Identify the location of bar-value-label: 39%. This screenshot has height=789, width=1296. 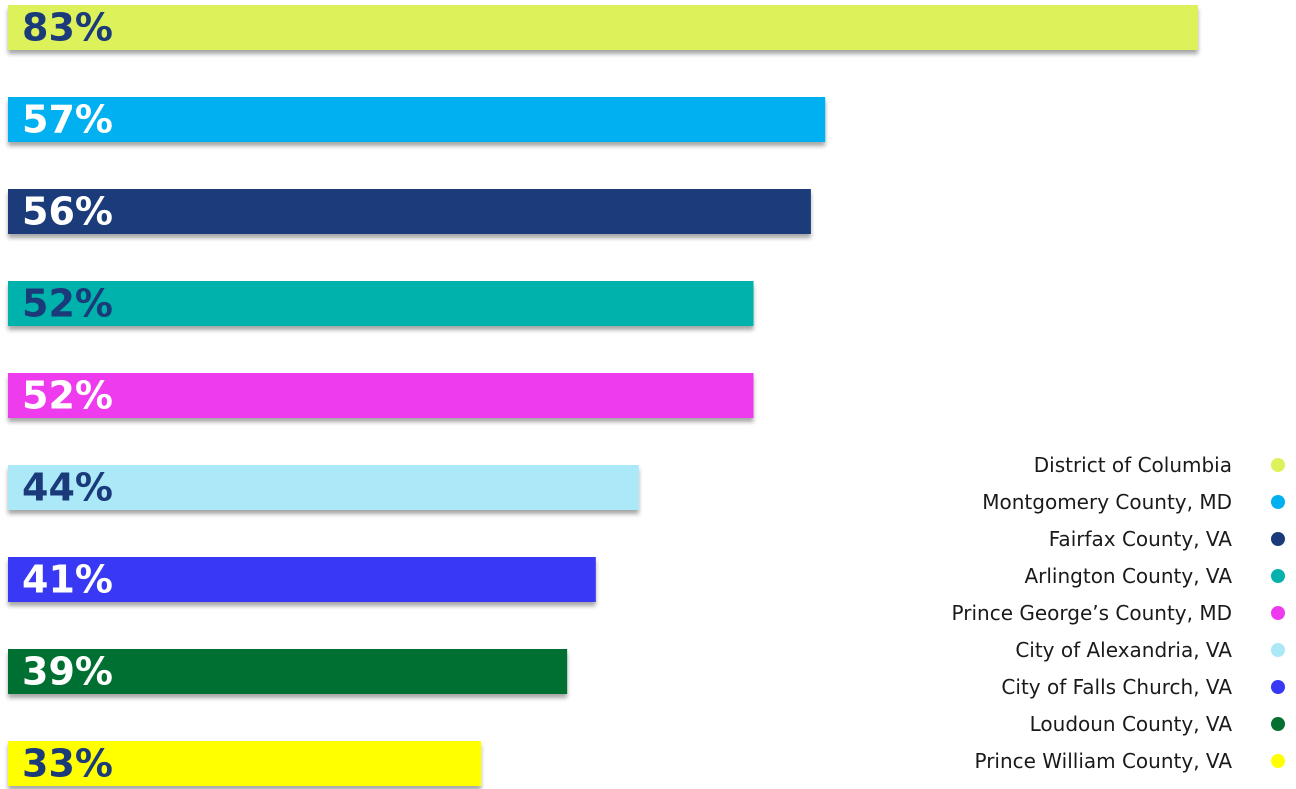
(67, 672).